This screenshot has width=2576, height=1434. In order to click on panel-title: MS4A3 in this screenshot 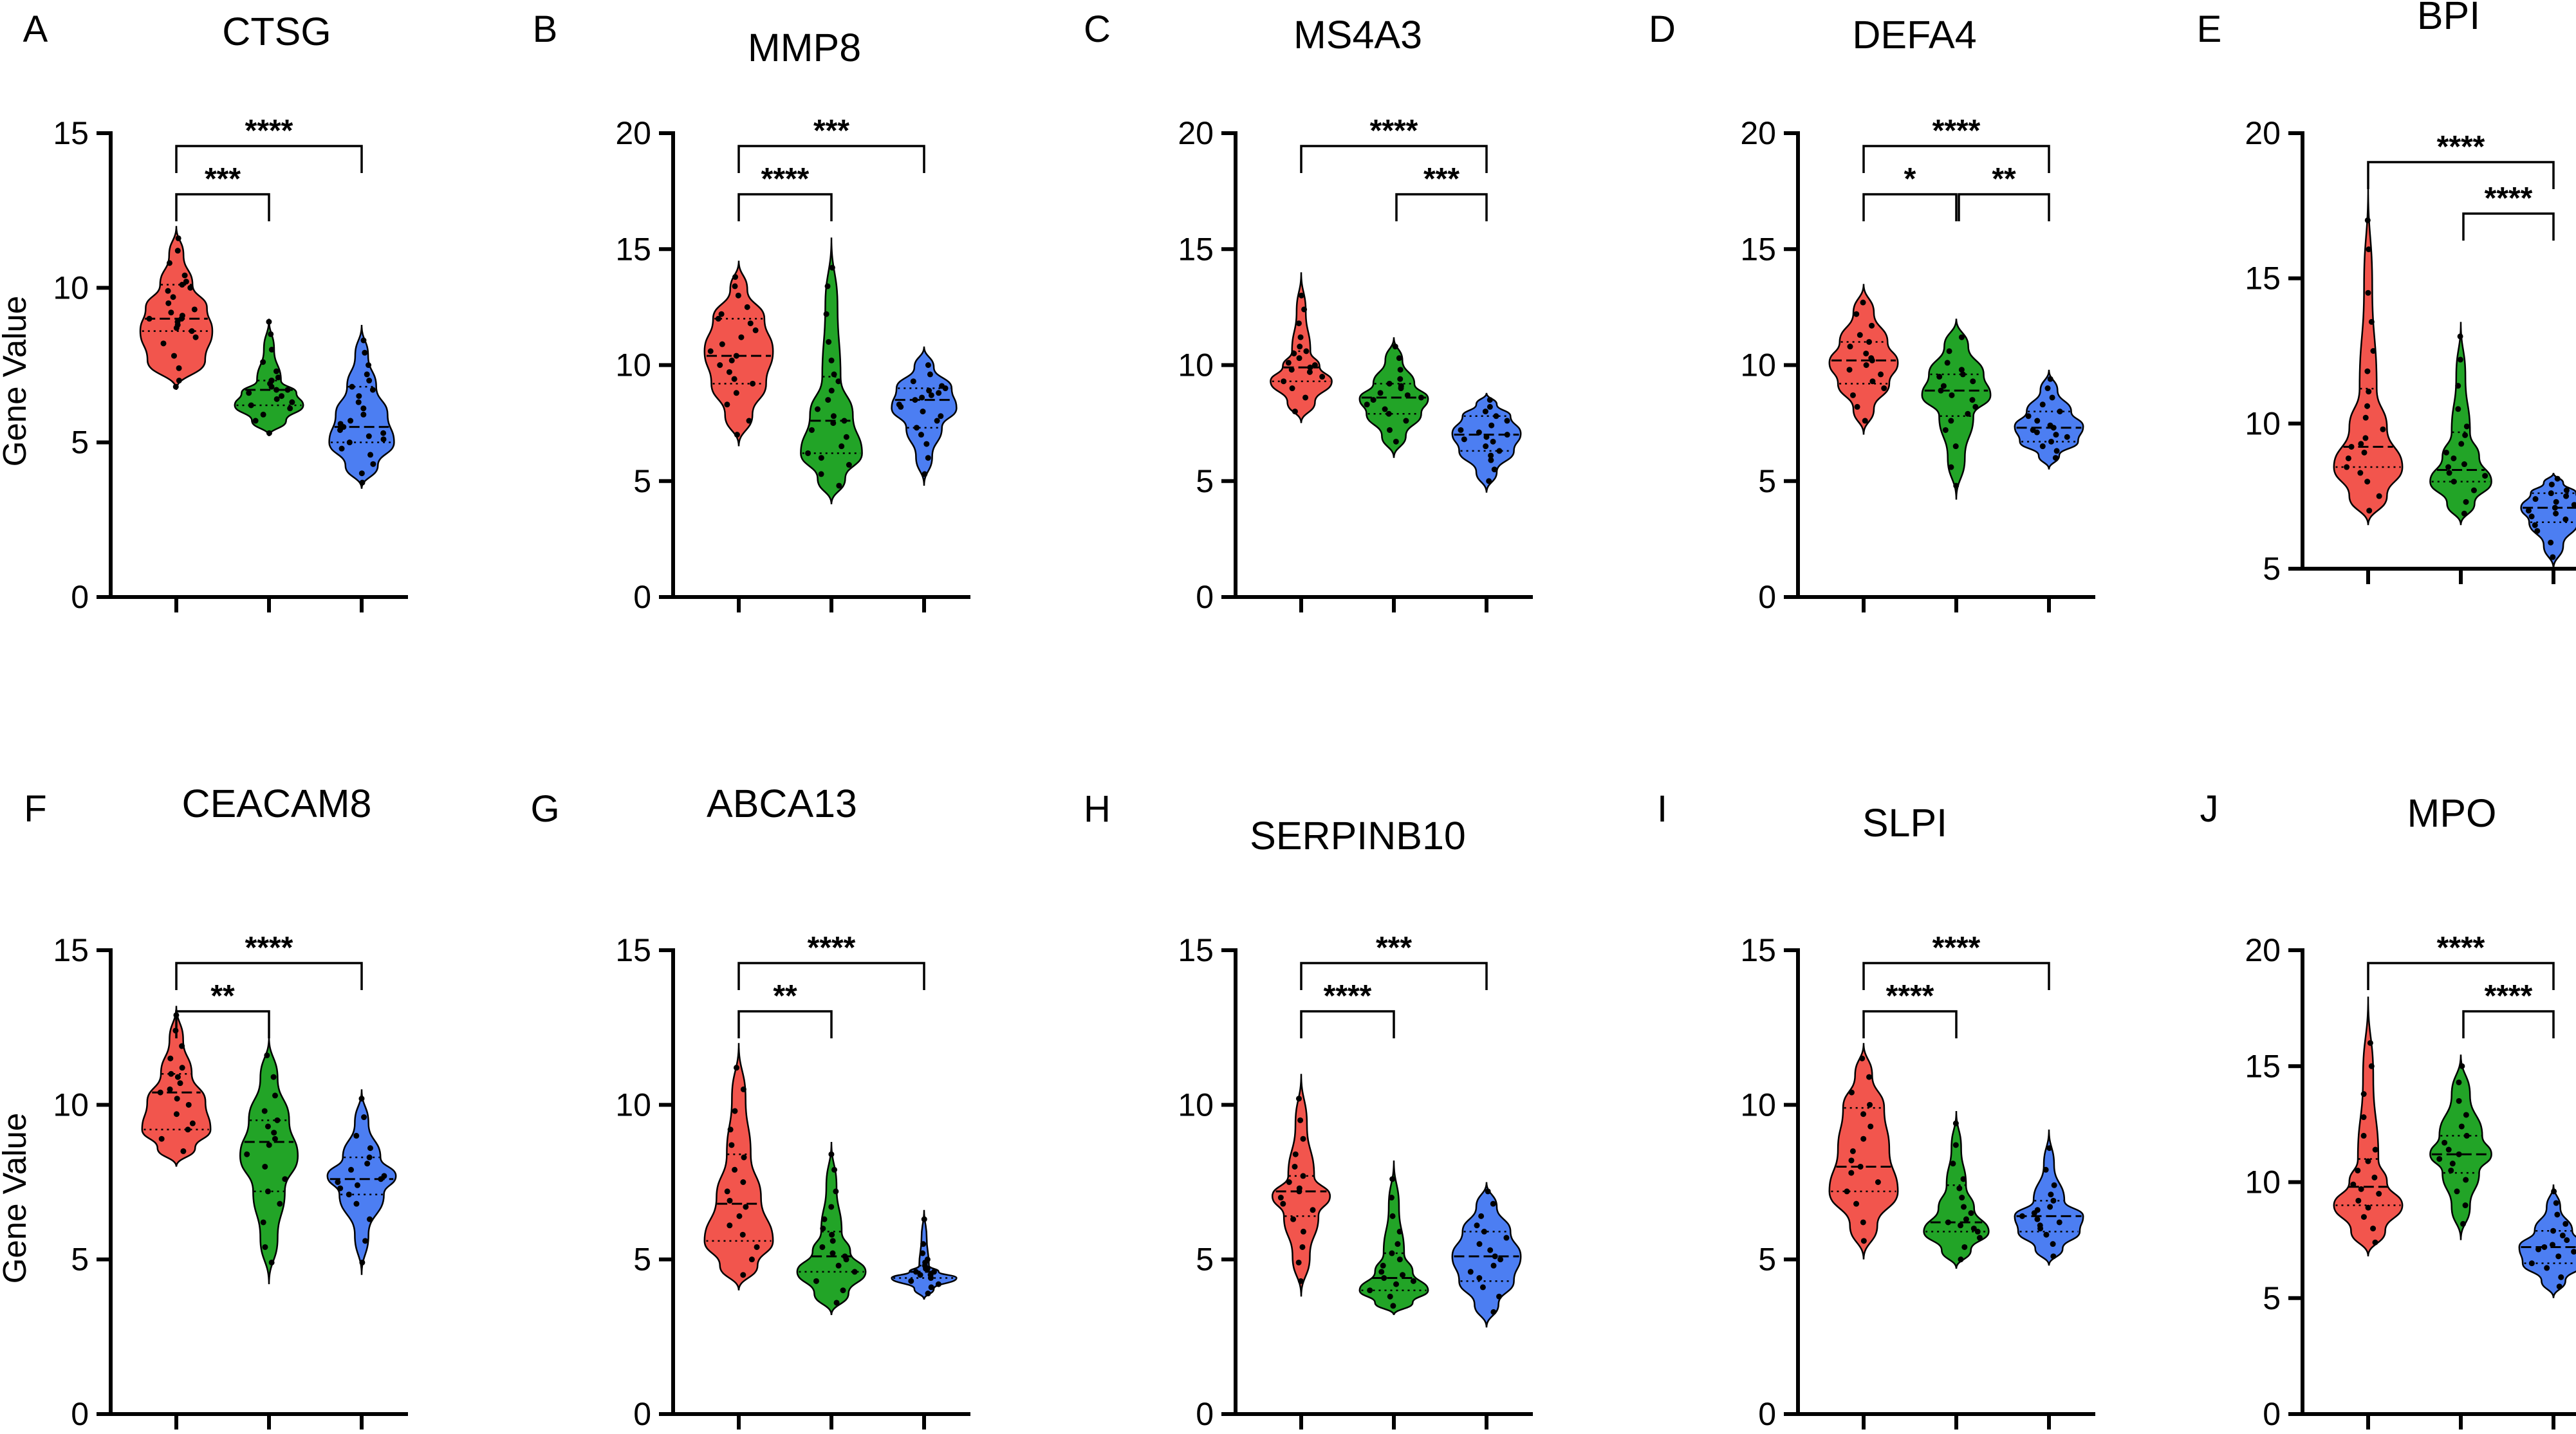, I will do `click(1357, 35)`.